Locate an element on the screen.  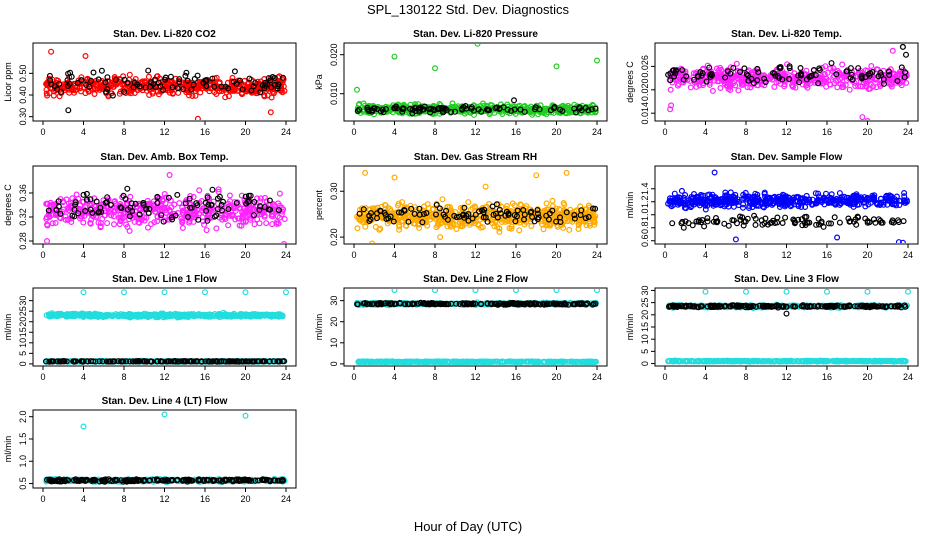
y-tick-label: 0.026 is located at coordinates (645, 66).